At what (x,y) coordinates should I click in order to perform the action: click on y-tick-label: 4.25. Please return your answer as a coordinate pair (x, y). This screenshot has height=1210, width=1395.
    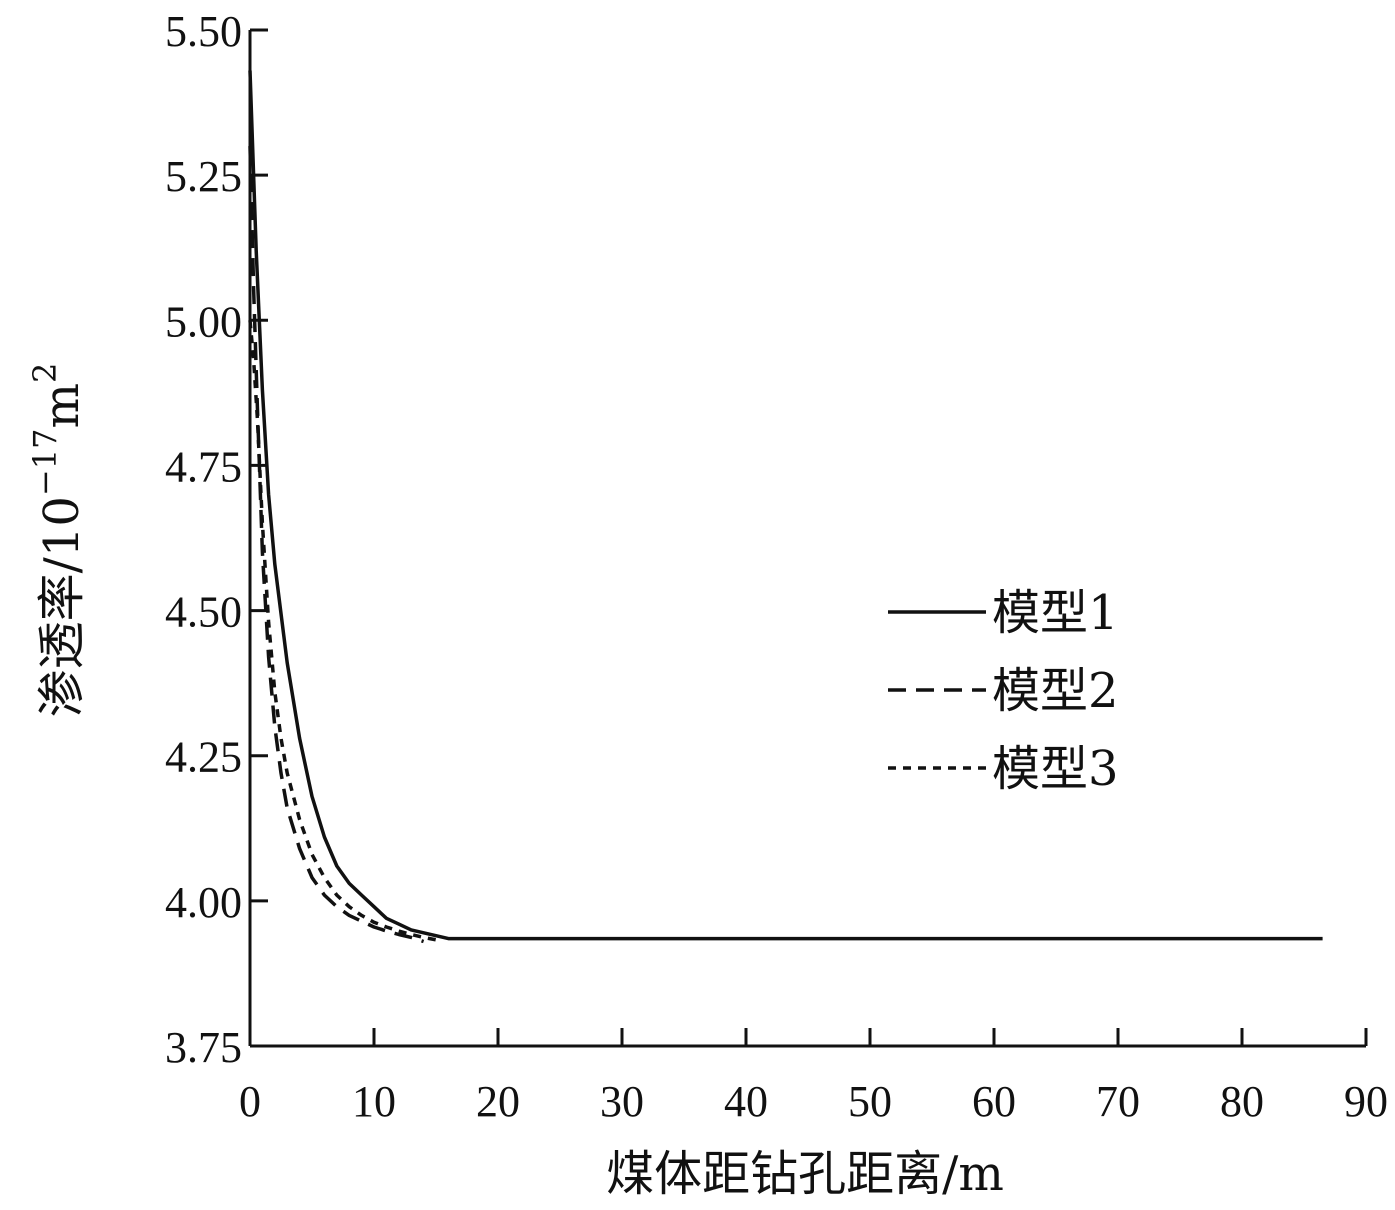
    Looking at the image, I should click on (203, 757).